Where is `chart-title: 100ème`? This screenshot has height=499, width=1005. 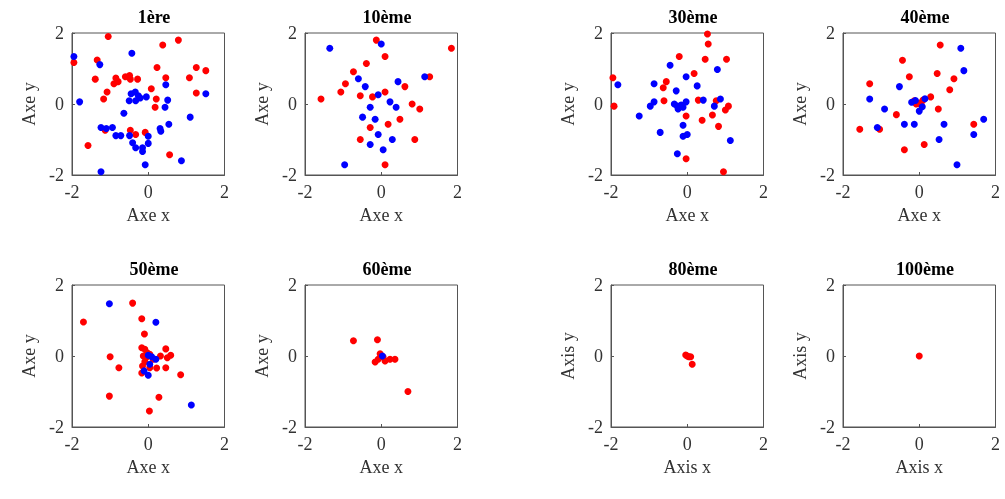
chart-title: 100ème is located at coordinates (925, 269).